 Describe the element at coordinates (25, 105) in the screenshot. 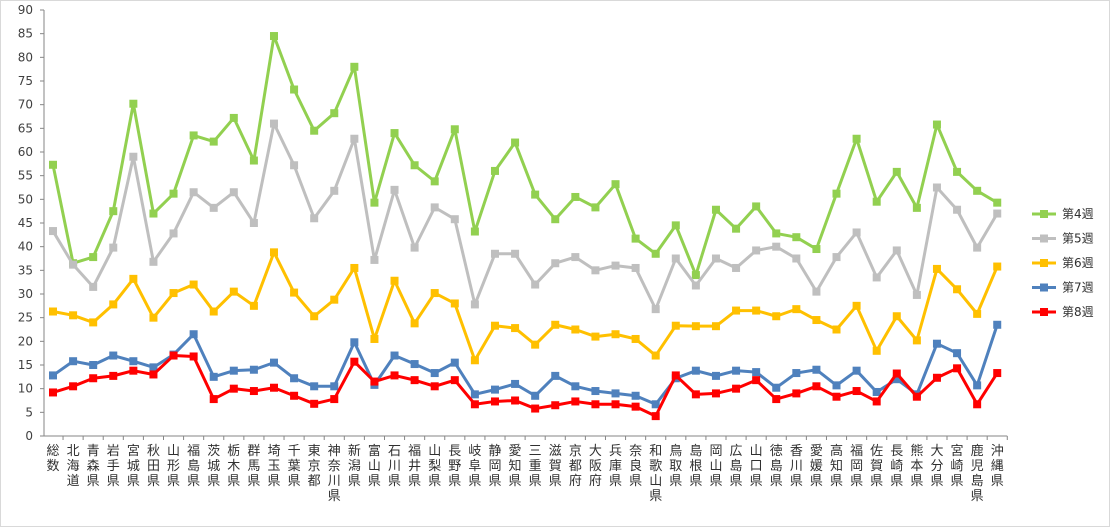

I see `y-tick-label: 70` at that location.